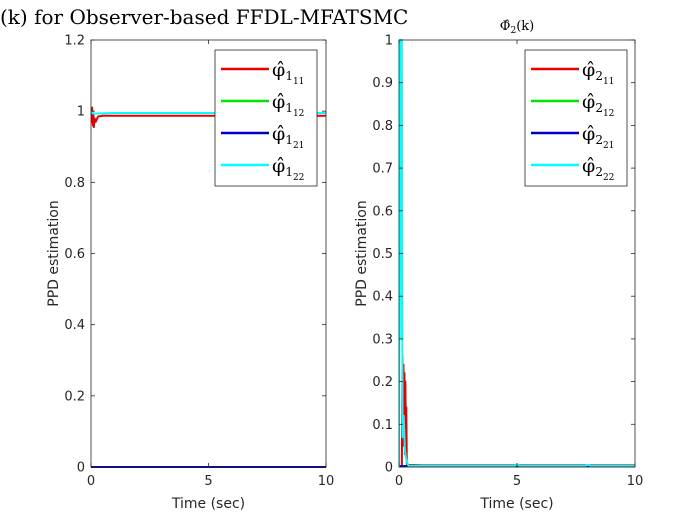 The width and height of the screenshot is (700, 525). What do you see at coordinates (204, 17) in the screenshot?
I see `chart-1-title: (k) for Observer-based FFDL-MFATSMC` at bounding box center [204, 17].